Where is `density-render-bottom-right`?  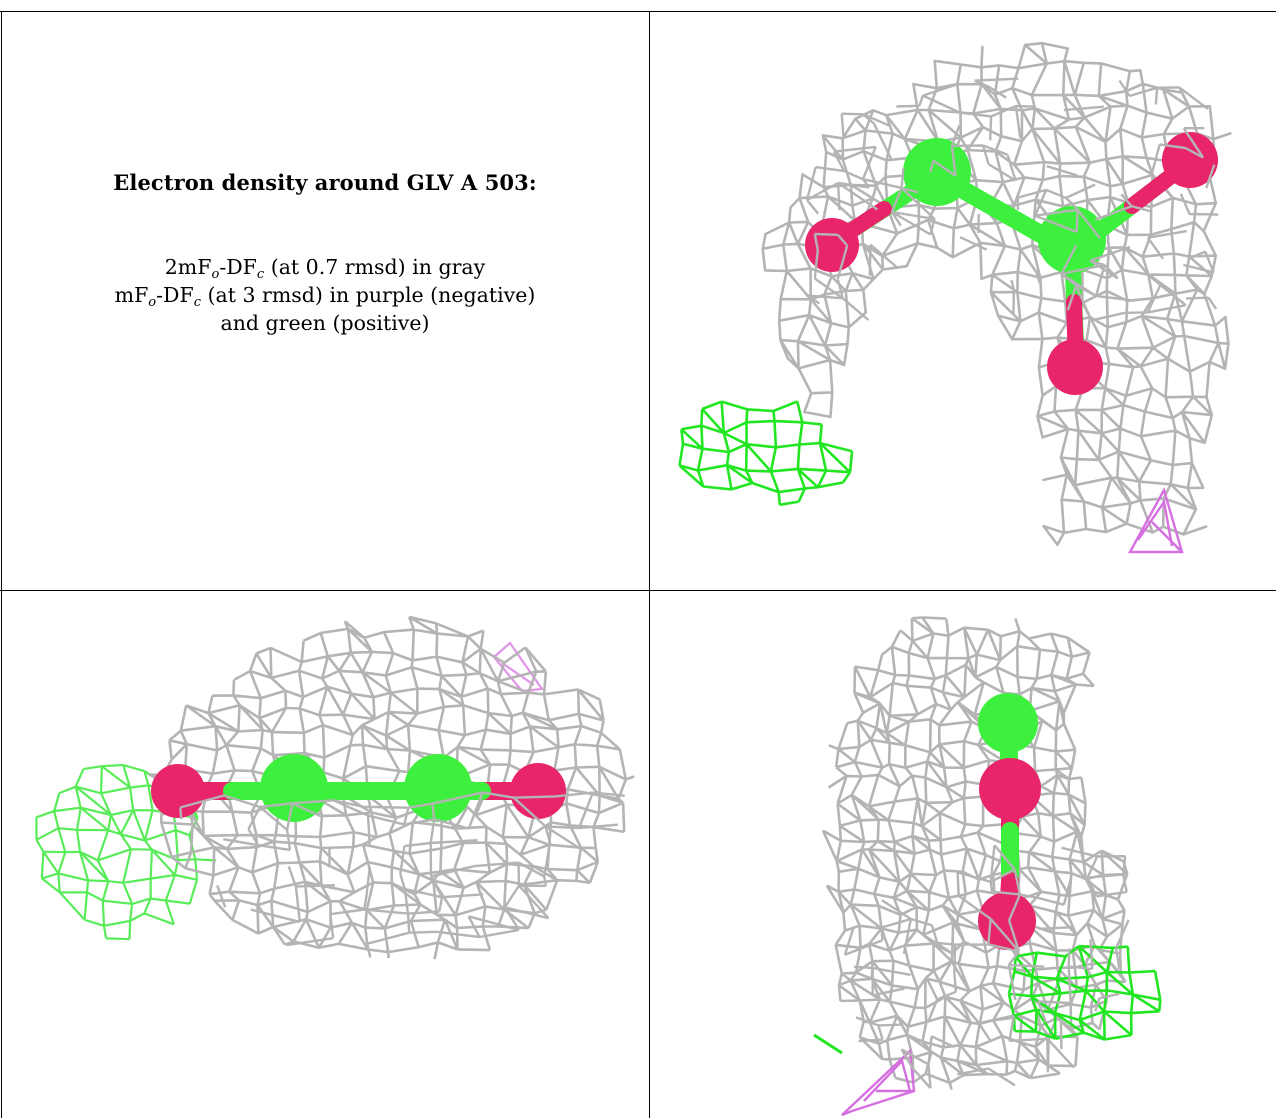
density-render-bottom-right is located at coordinates (987, 866).